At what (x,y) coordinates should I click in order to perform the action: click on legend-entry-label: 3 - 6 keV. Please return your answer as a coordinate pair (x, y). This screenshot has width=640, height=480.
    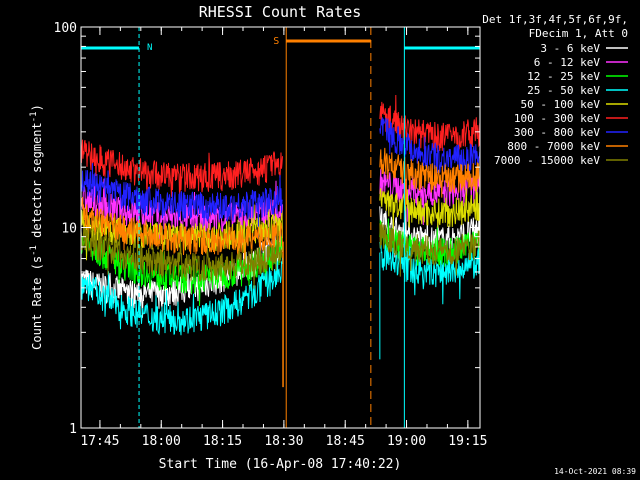
    Looking at the image, I should click on (570, 48).